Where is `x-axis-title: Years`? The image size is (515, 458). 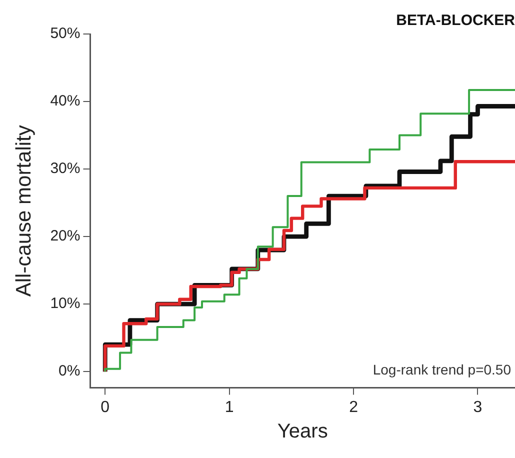
x-axis-title: Years is located at coordinates (302, 431).